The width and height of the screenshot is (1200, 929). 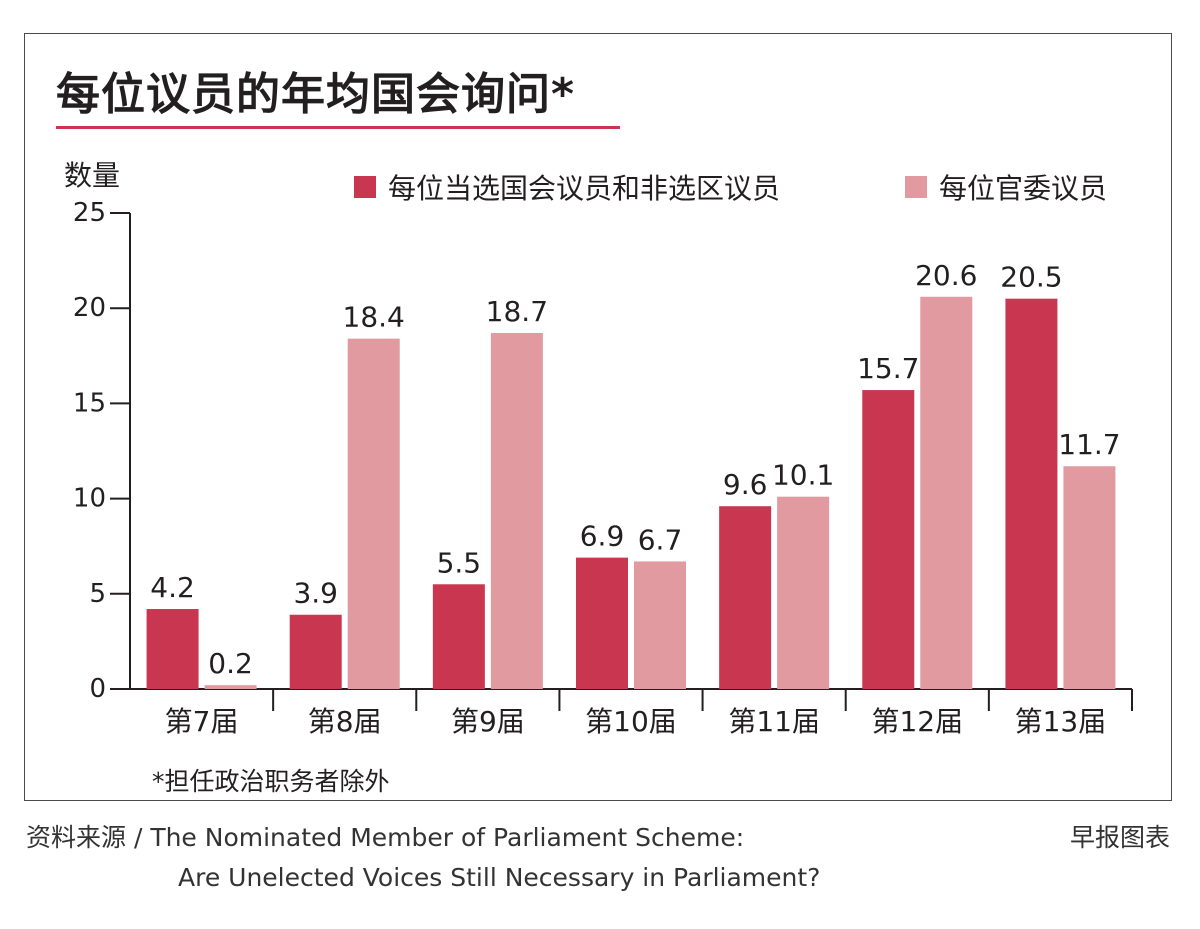 What do you see at coordinates (97, 689) in the screenshot?
I see `y-tick-label: 0` at bounding box center [97, 689].